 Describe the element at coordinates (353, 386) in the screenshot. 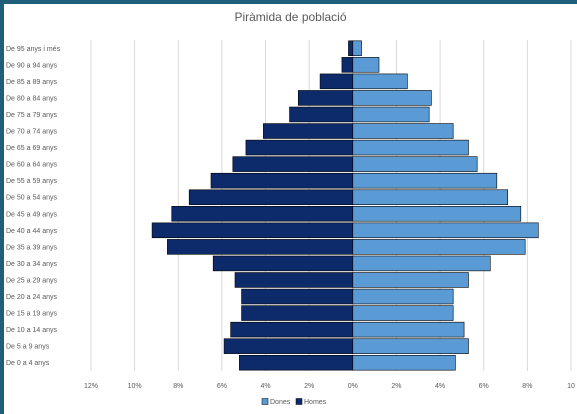

I see `x-tick-label: 0%` at that location.